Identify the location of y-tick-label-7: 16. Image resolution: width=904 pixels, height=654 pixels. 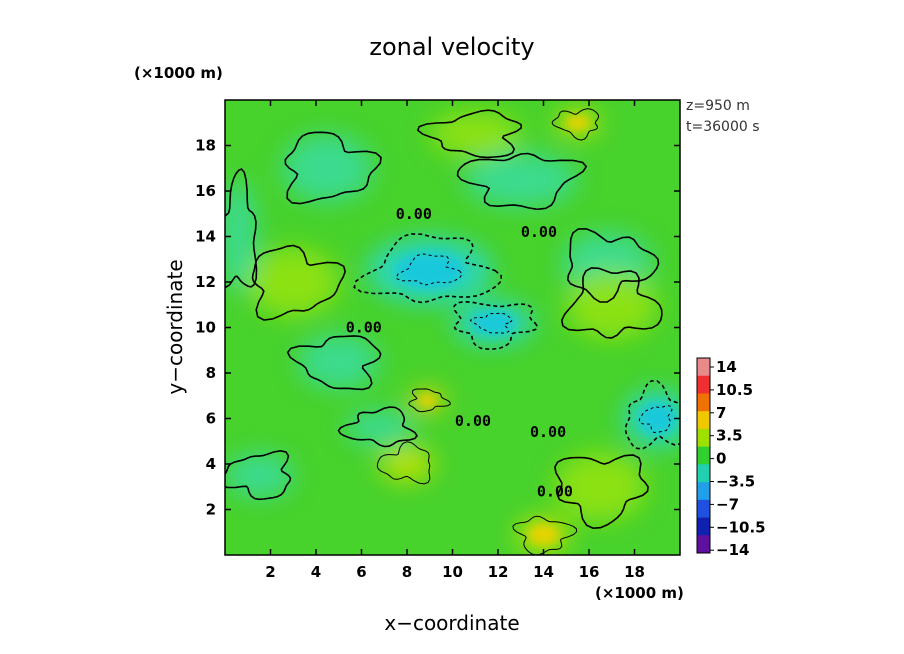
(205, 191).